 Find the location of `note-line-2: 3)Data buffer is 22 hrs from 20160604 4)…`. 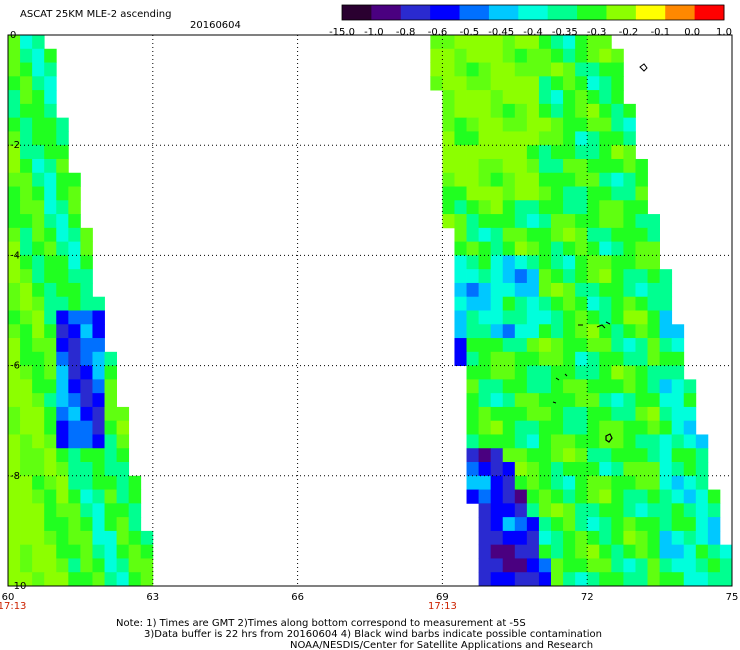

note-line-2: 3)Data buffer is 22 hrs from 20160604 4)… is located at coordinates (373, 634).